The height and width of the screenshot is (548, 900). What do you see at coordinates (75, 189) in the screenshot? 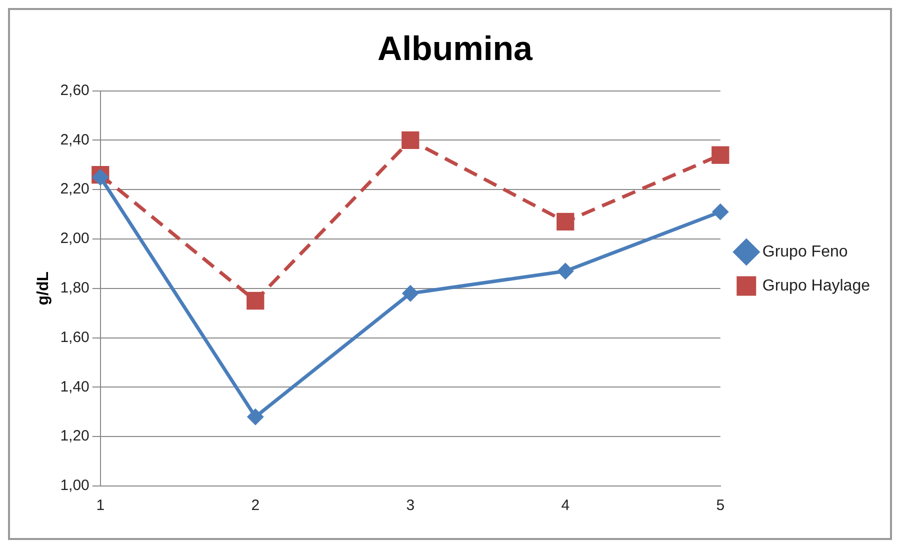
I see `y-tick-label: 2,20` at bounding box center [75, 189].